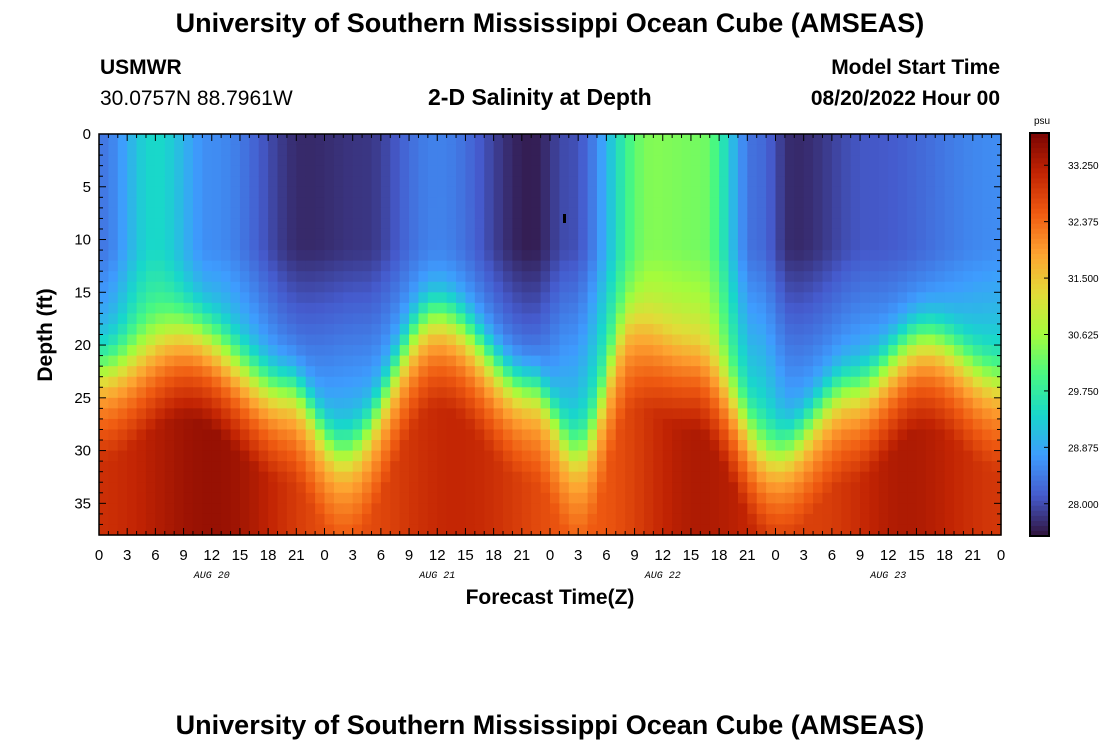 The height and width of the screenshot is (750, 1100). Describe the element at coordinates (1083, 336) in the screenshot. I see `colorbar-tick-label: 30.625` at that location.